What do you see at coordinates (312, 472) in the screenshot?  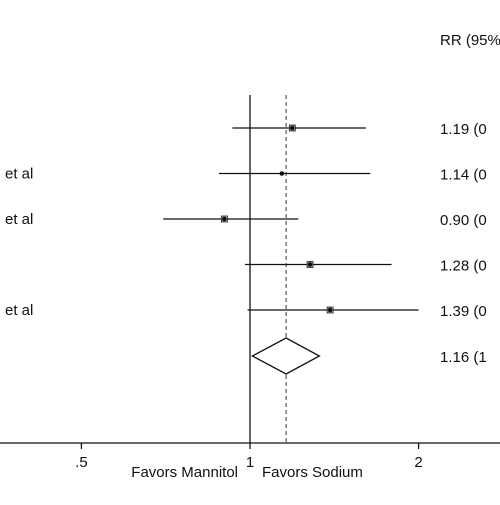 I see `favors-right-label: Favors Sodium` at bounding box center [312, 472].